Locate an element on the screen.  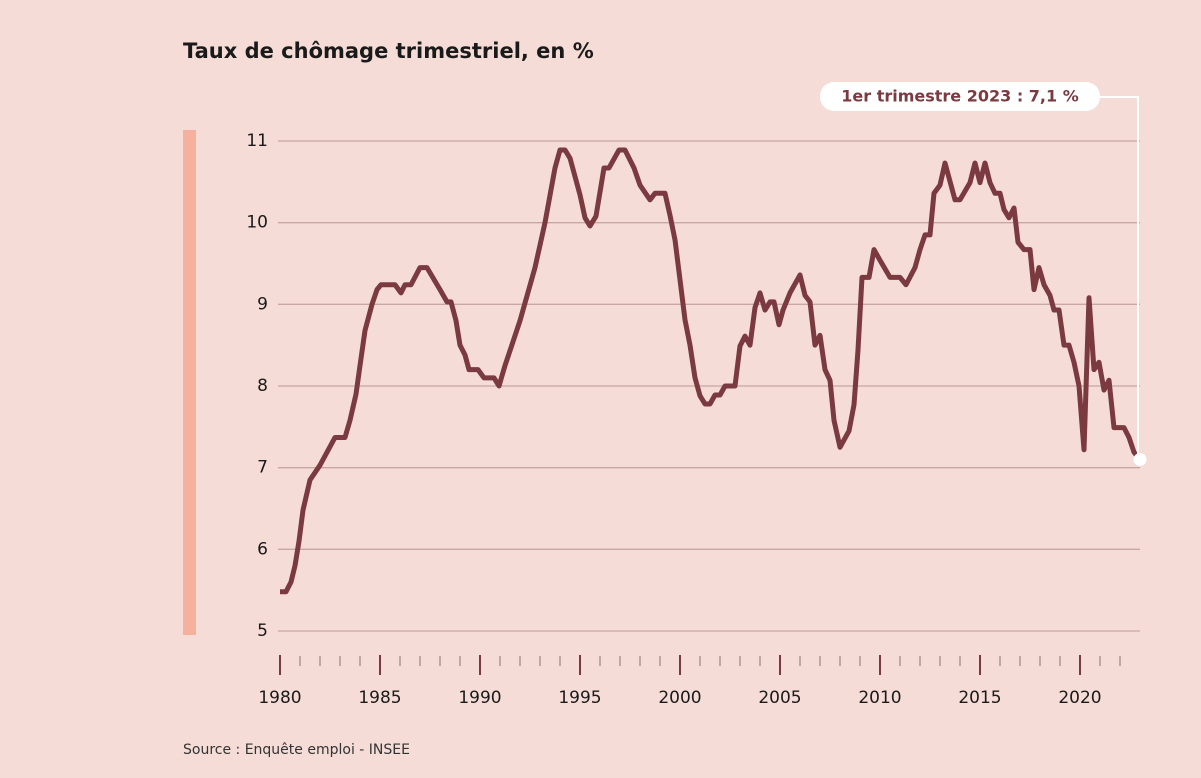
y-tick-label: 8 is located at coordinates (262, 386).